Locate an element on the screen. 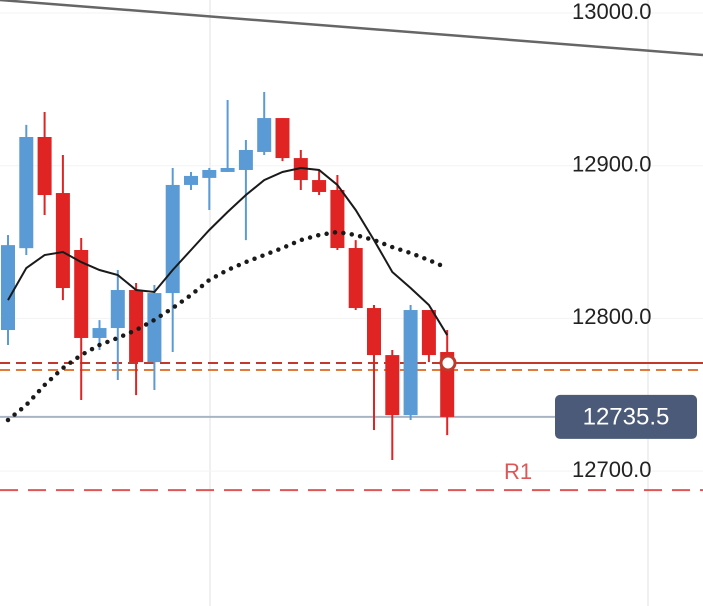 The image size is (703, 606). trendline is located at coordinates (351, 28).